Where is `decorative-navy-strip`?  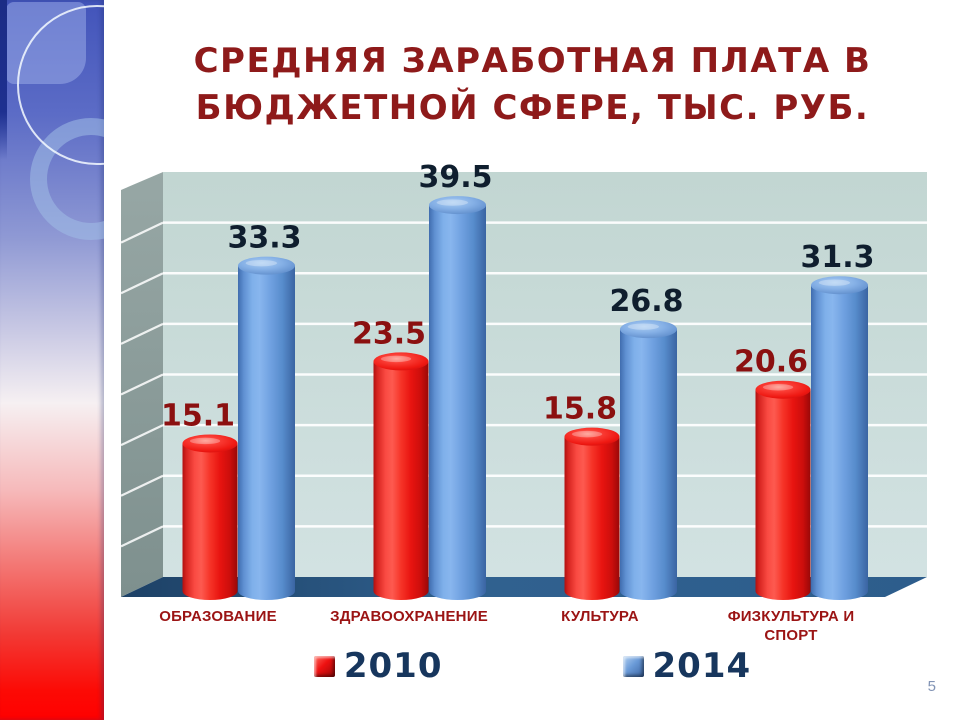 decorative-navy-strip is located at coordinates (3, 80).